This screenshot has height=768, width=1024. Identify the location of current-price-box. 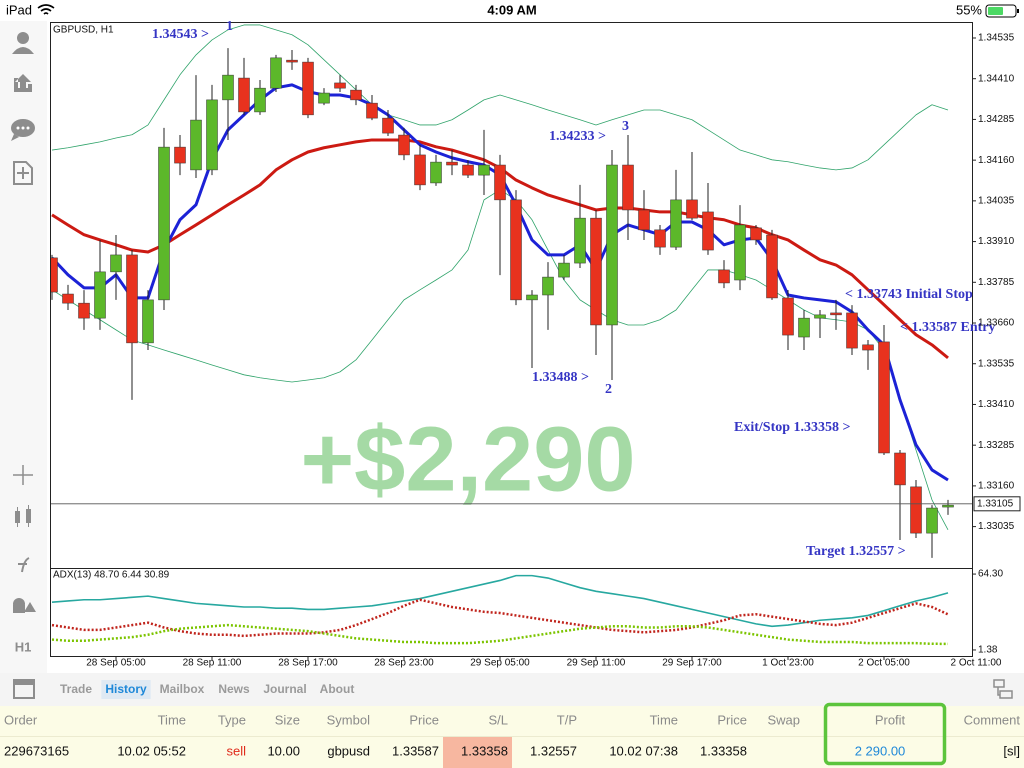
(997, 504).